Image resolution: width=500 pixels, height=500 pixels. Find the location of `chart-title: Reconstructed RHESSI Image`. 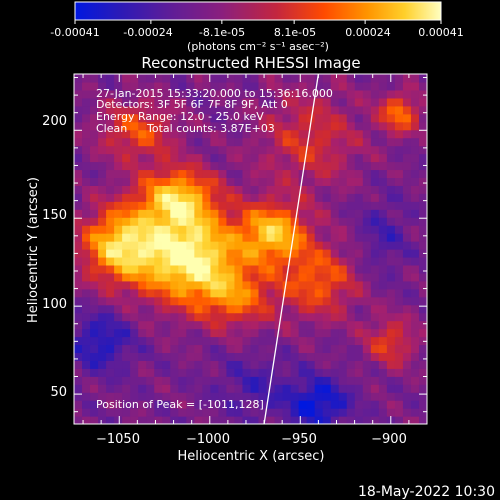

chart-title: Reconstructed RHESSI Image is located at coordinates (250, 63).